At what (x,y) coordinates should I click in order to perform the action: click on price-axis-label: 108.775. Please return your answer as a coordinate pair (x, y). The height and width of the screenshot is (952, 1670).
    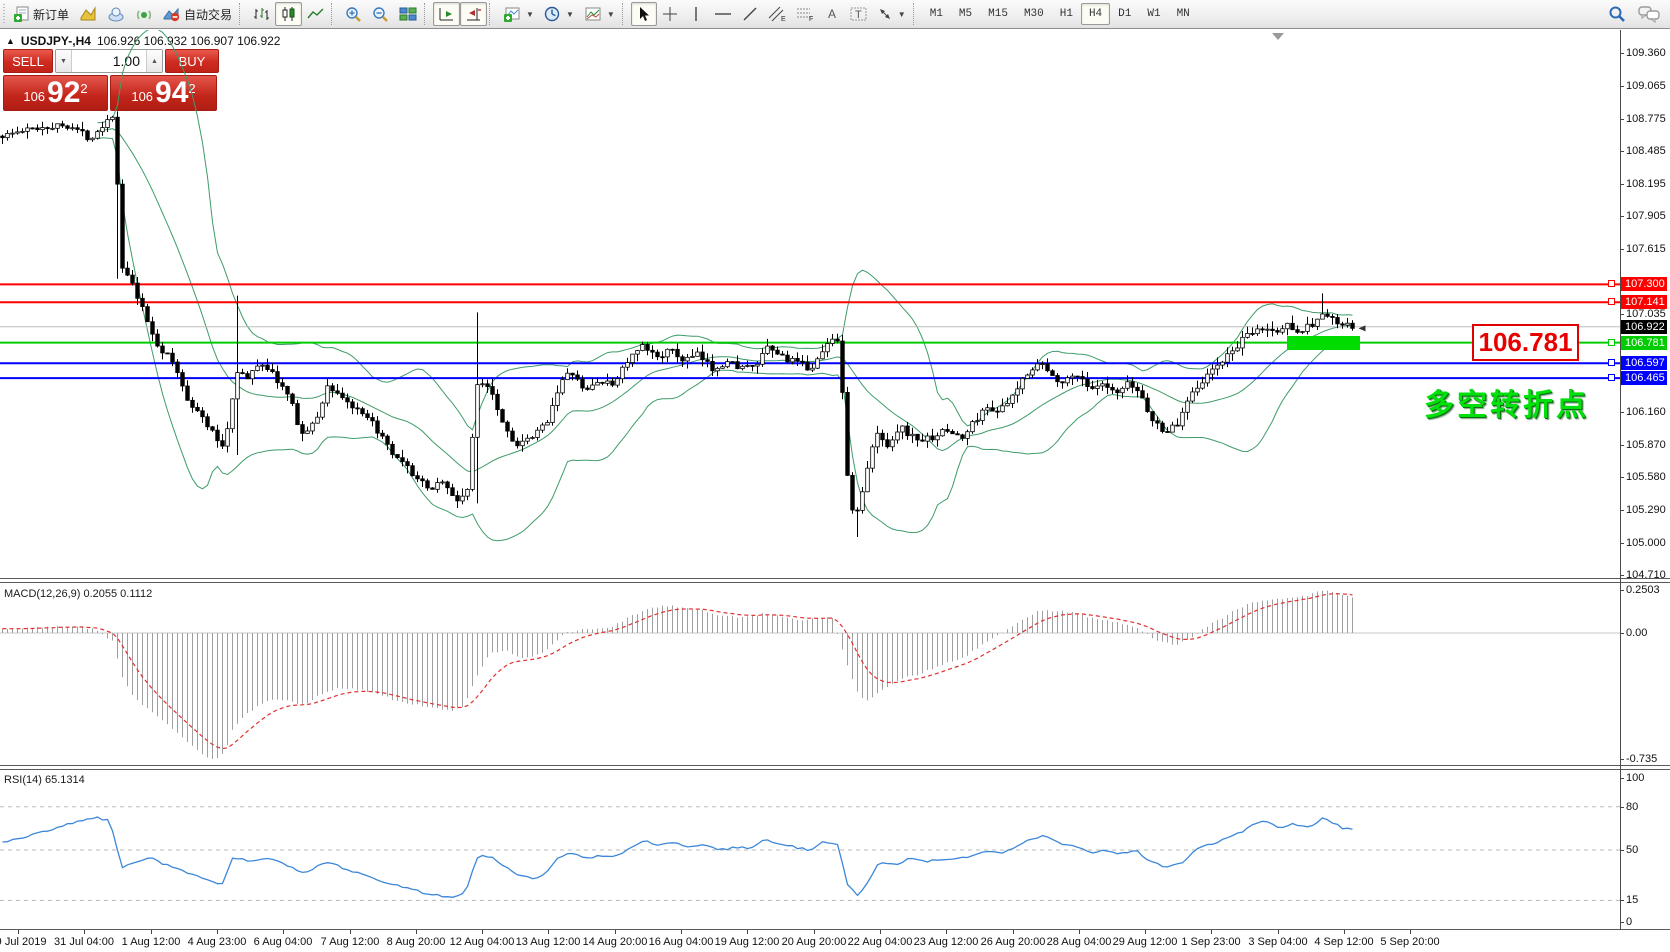
    Looking at the image, I should click on (1646, 119).